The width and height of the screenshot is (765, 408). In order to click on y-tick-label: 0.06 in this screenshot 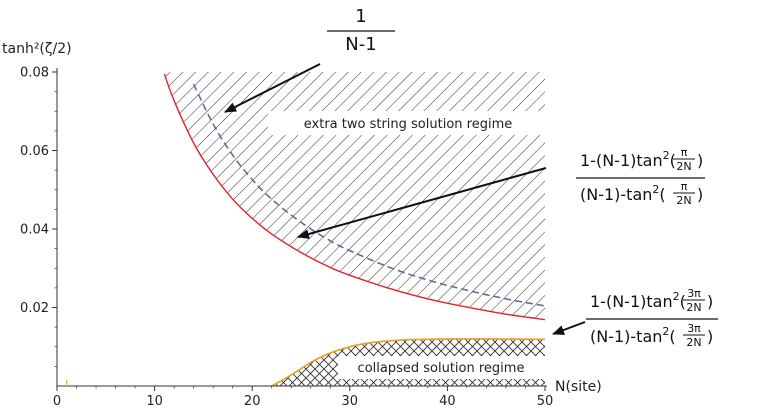, I will do `click(34, 151)`.